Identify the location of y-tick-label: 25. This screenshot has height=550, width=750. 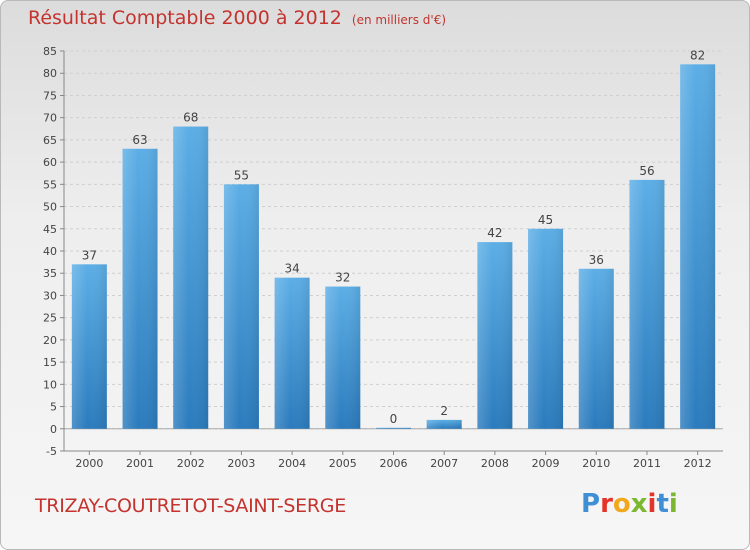
(50, 318).